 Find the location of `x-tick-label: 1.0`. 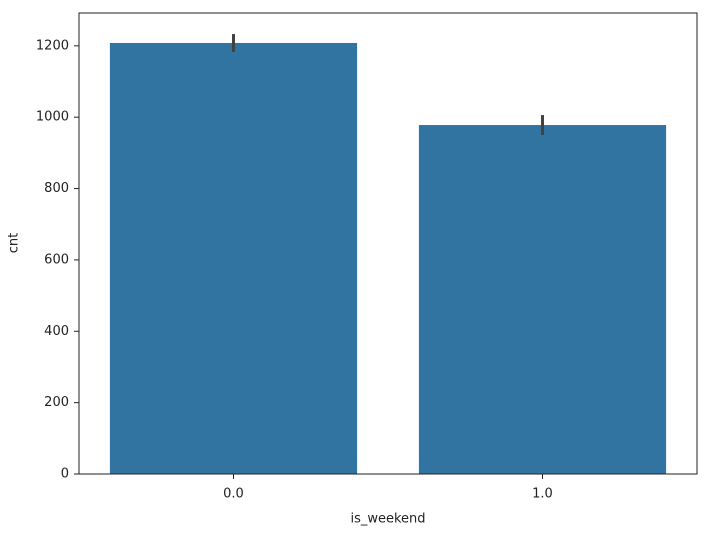

x-tick-label: 1.0 is located at coordinates (542, 494).